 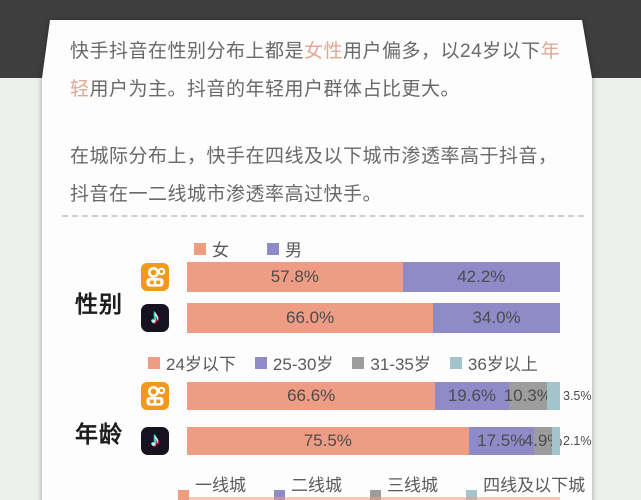 I want to click on age-bar-douyin: 75.5% 17.5% 4.9% 2.1%, so click(x=373, y=441).